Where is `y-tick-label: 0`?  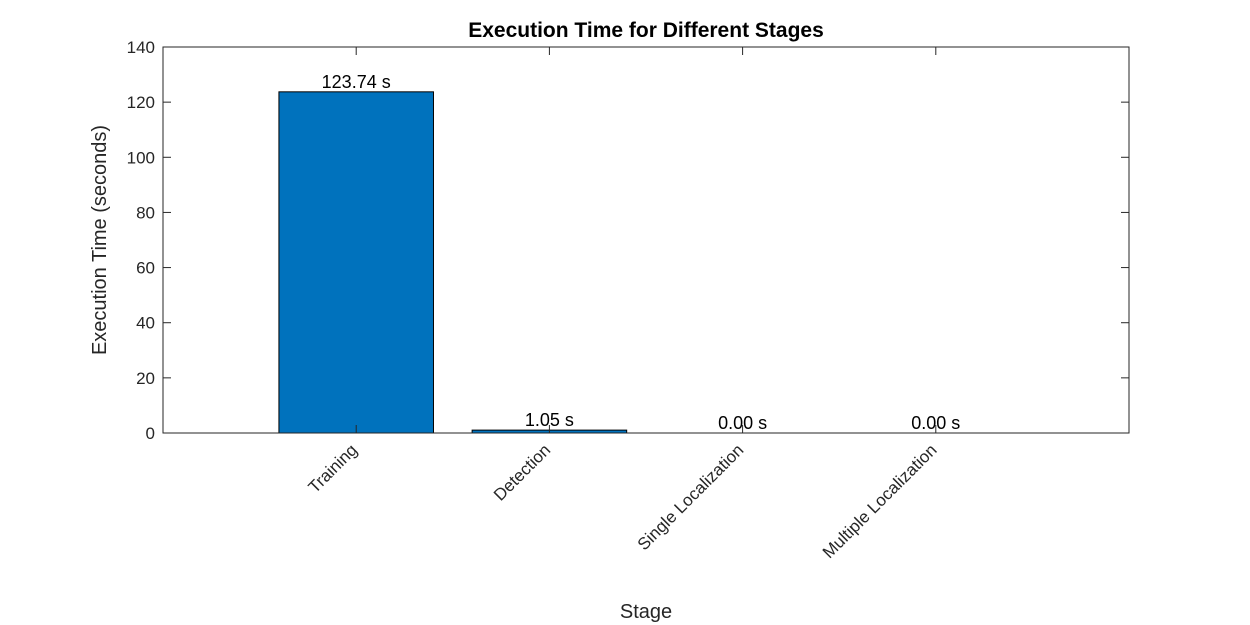
y-tick-label: 0 is located at coordinates (150, 433).